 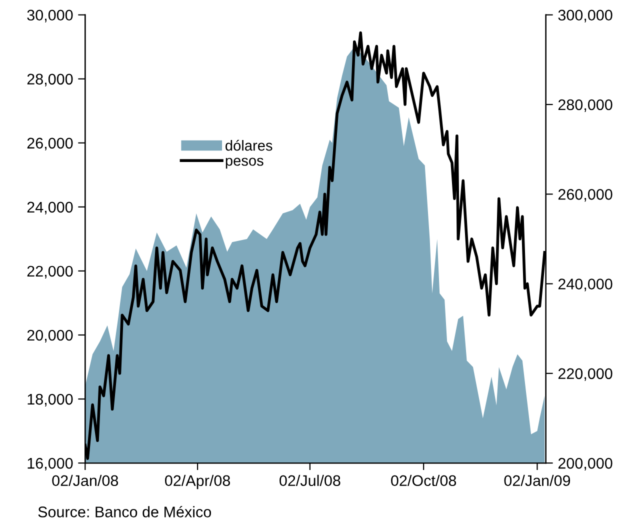 I want to click on y2-tick-label: 220,000, so click(x=585, y=374).